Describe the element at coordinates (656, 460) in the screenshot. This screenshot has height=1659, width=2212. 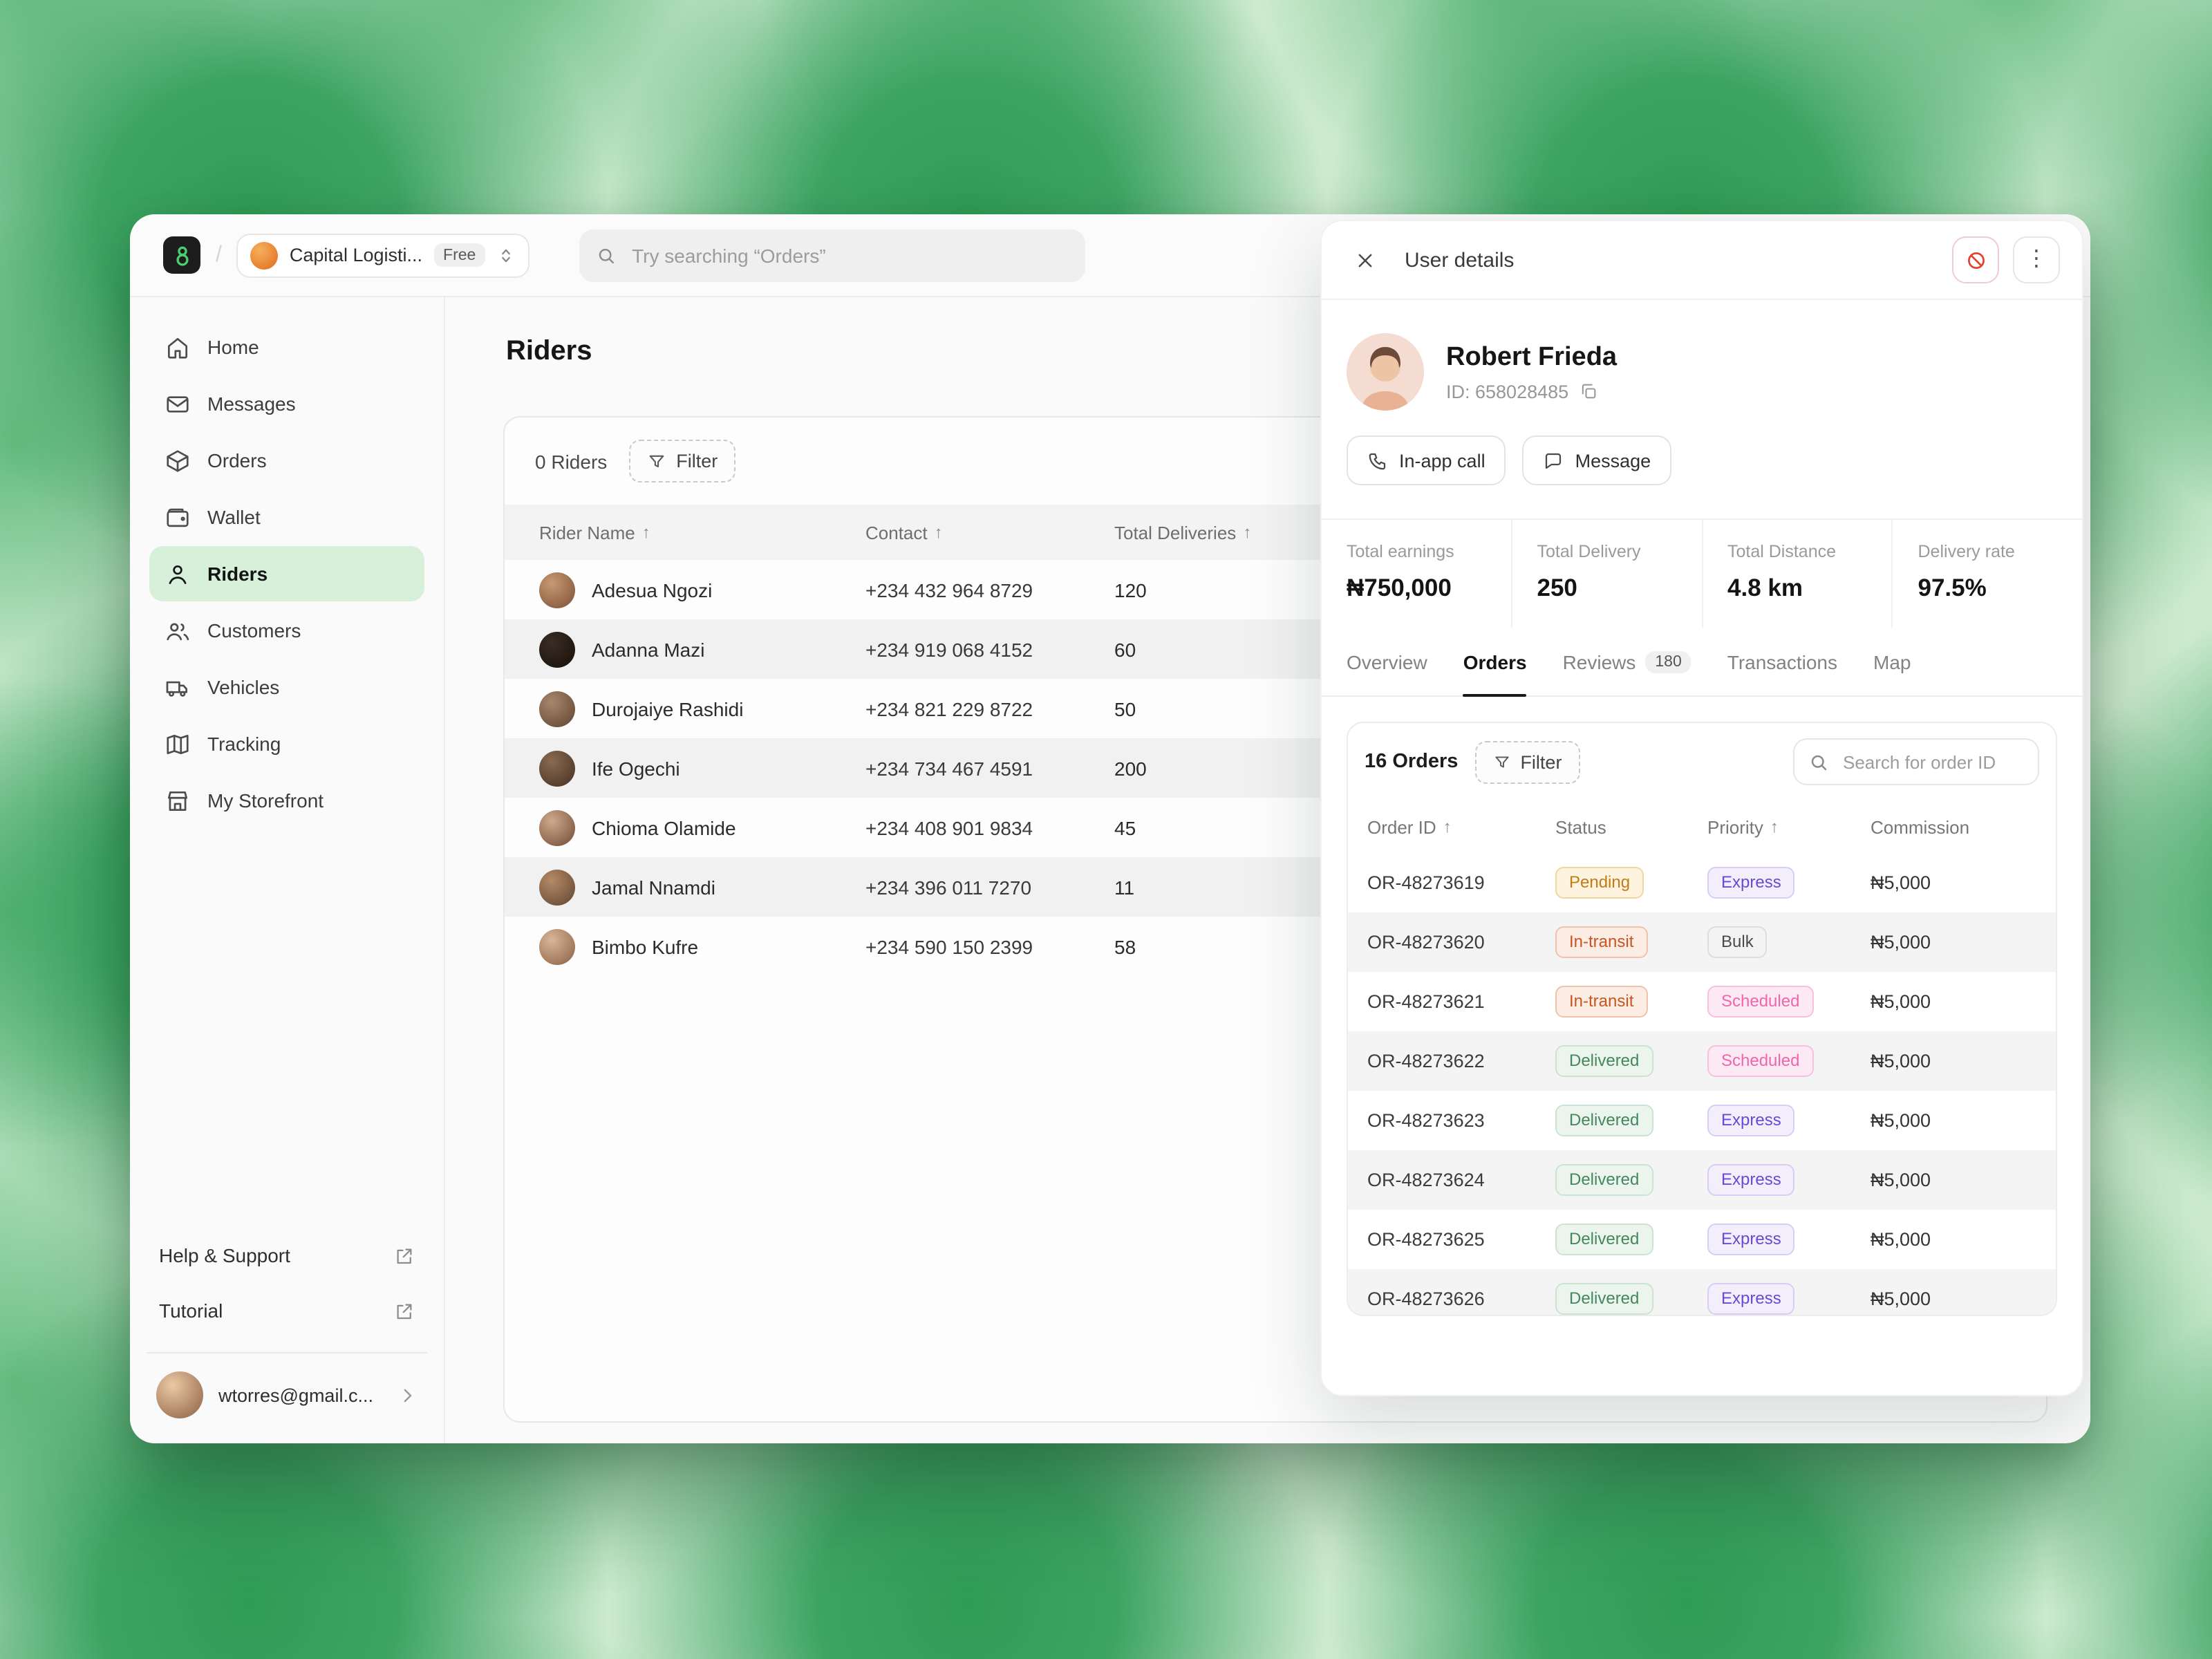
I see `funnel-icon` at that location.